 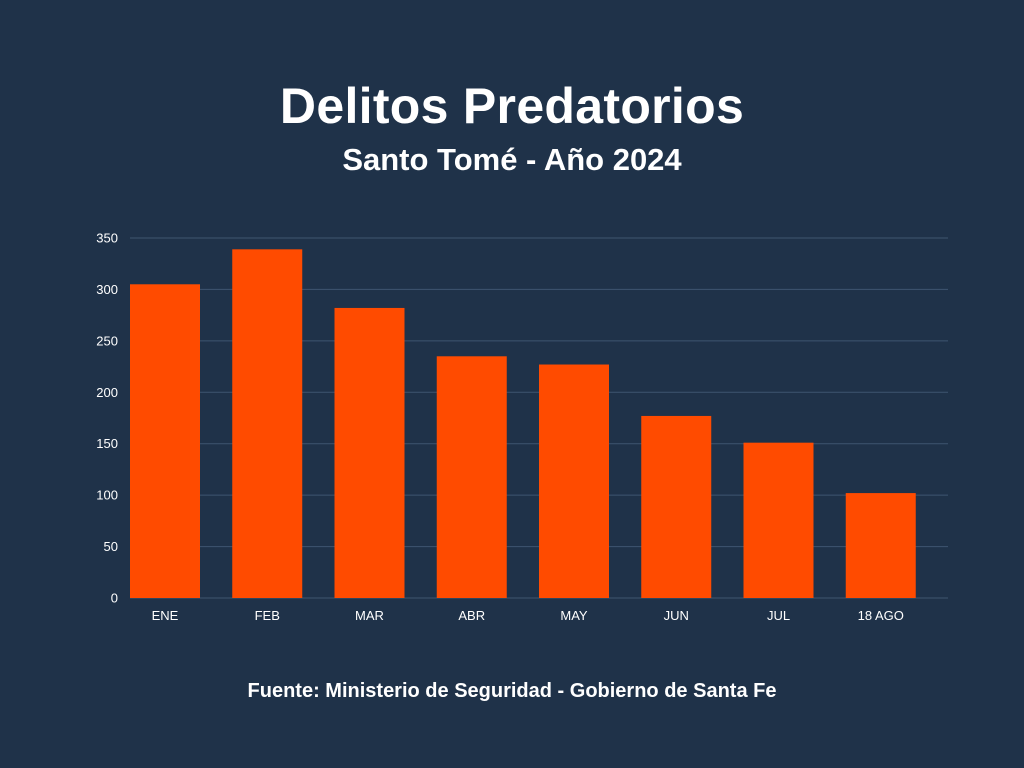 What do you see at coordinates (107, 443) in the screenshot?
I see `y-tick-label: 150` at bounding box center [107, 443].